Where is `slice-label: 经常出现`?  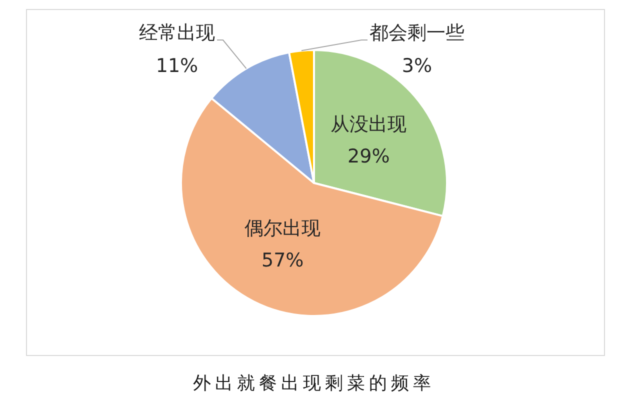
slice-label: 经常出现 is located at coordinates (177, 33).